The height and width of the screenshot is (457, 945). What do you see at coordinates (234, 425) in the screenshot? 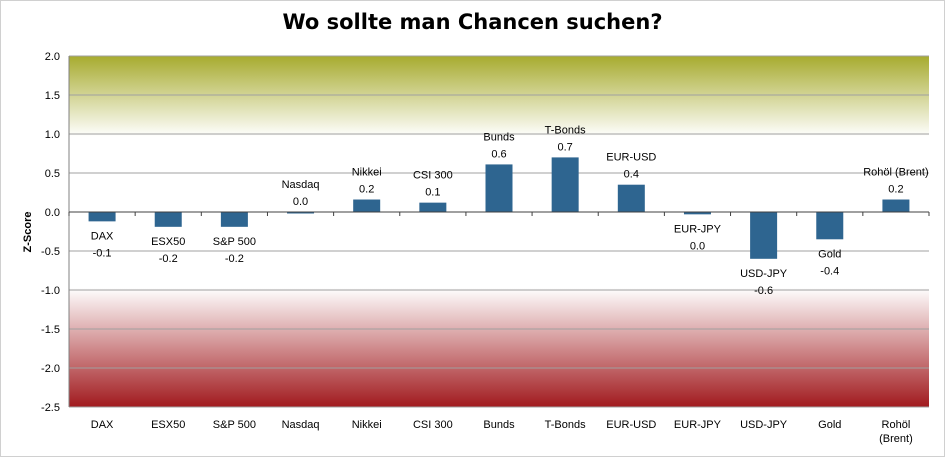
I see `x-tick-label: S&P 500` at bounding box center [234, 425].